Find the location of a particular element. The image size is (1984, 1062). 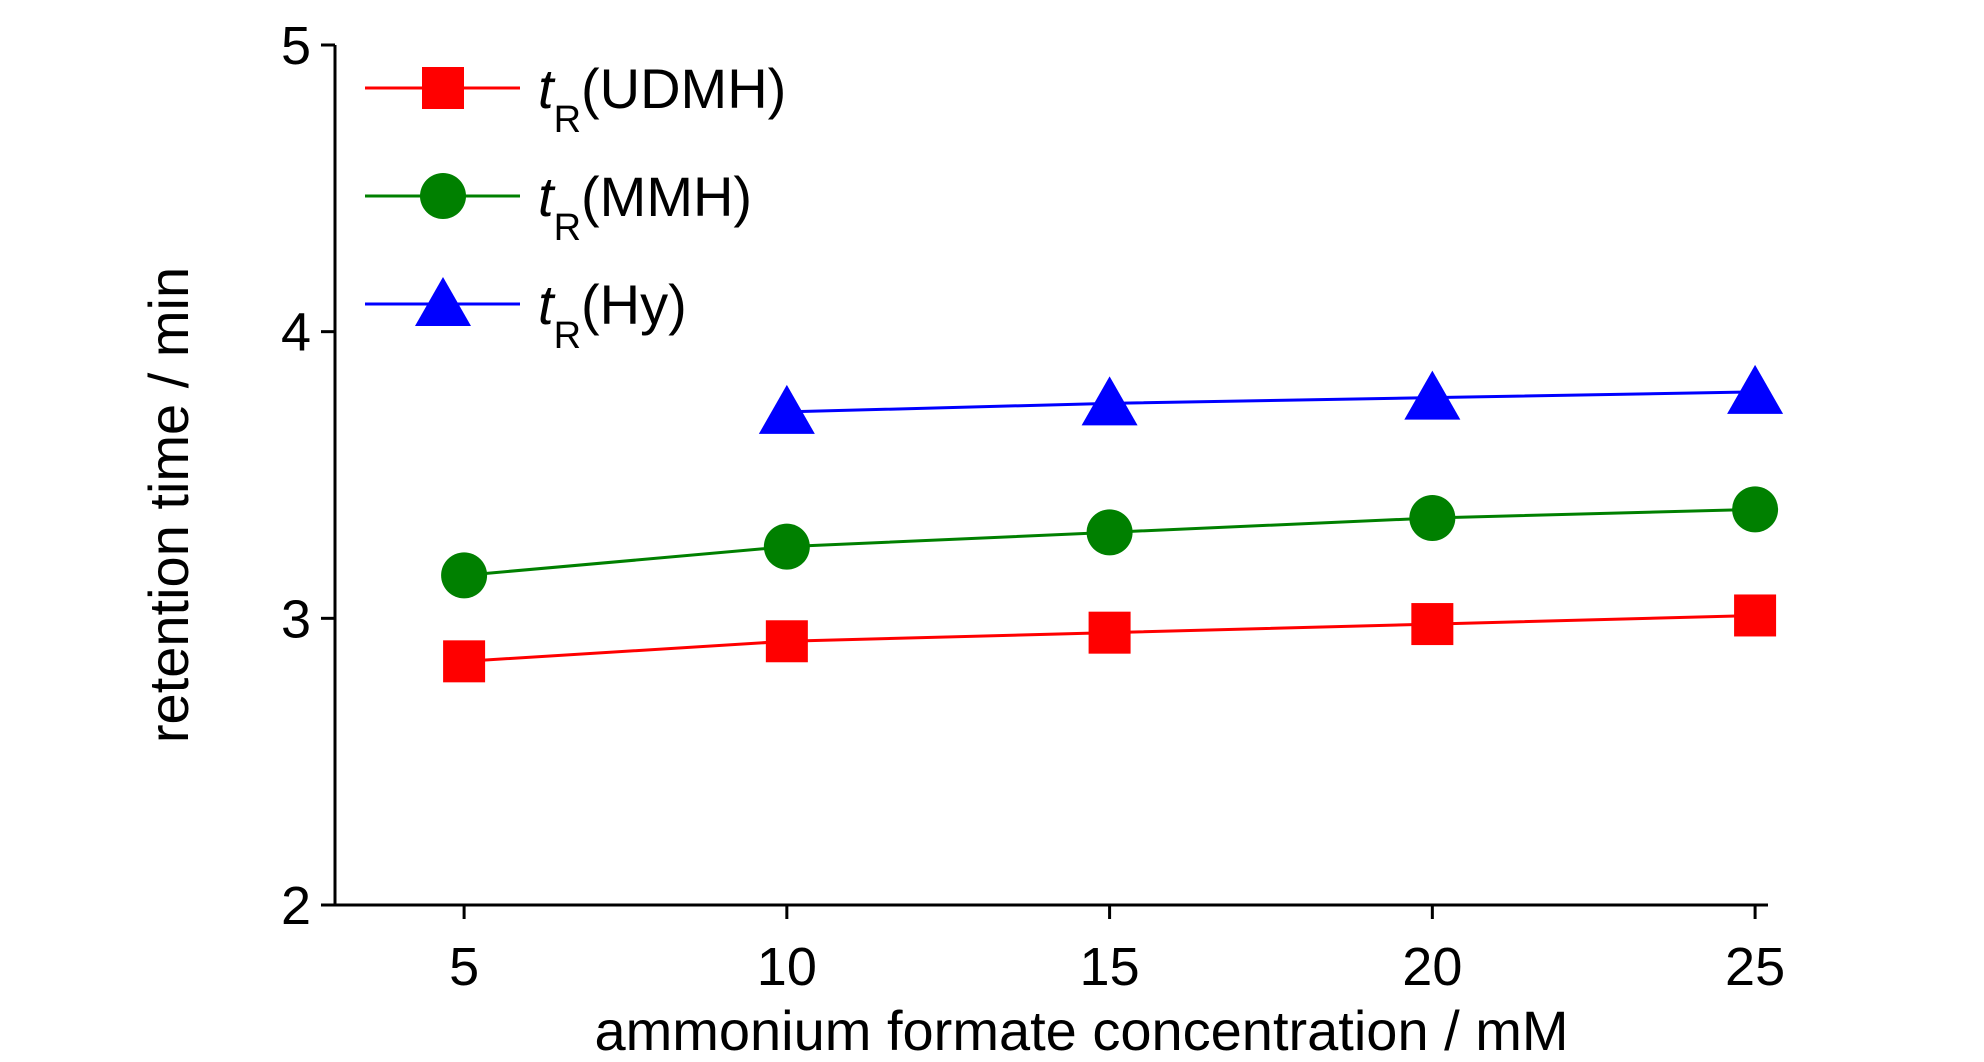

legend-label: tR(MMH) is located at coordinates (645, 207).